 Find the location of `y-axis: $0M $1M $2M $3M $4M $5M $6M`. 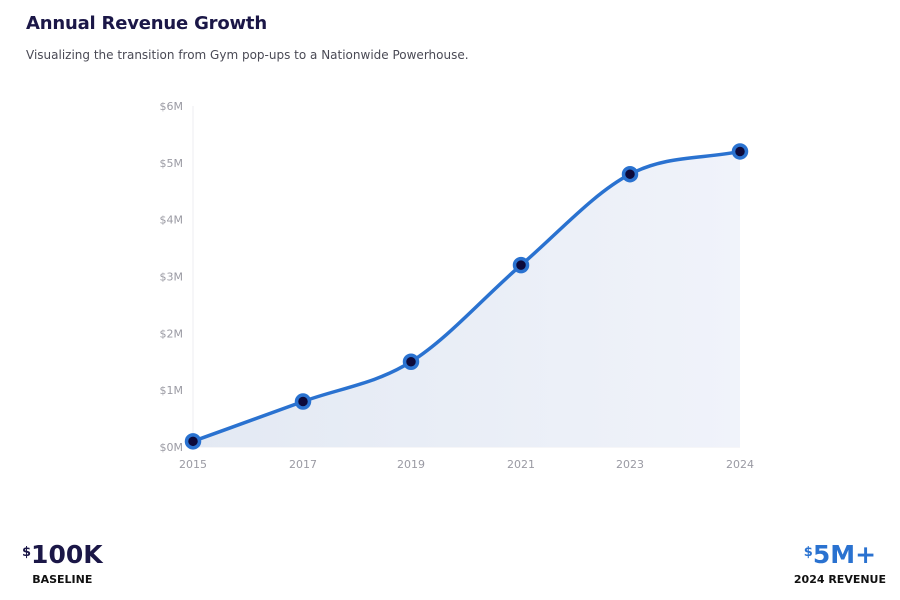

y-axis: $0M $1M $2M $3M $4M $5M $6M is located at coordinates (177, 277).